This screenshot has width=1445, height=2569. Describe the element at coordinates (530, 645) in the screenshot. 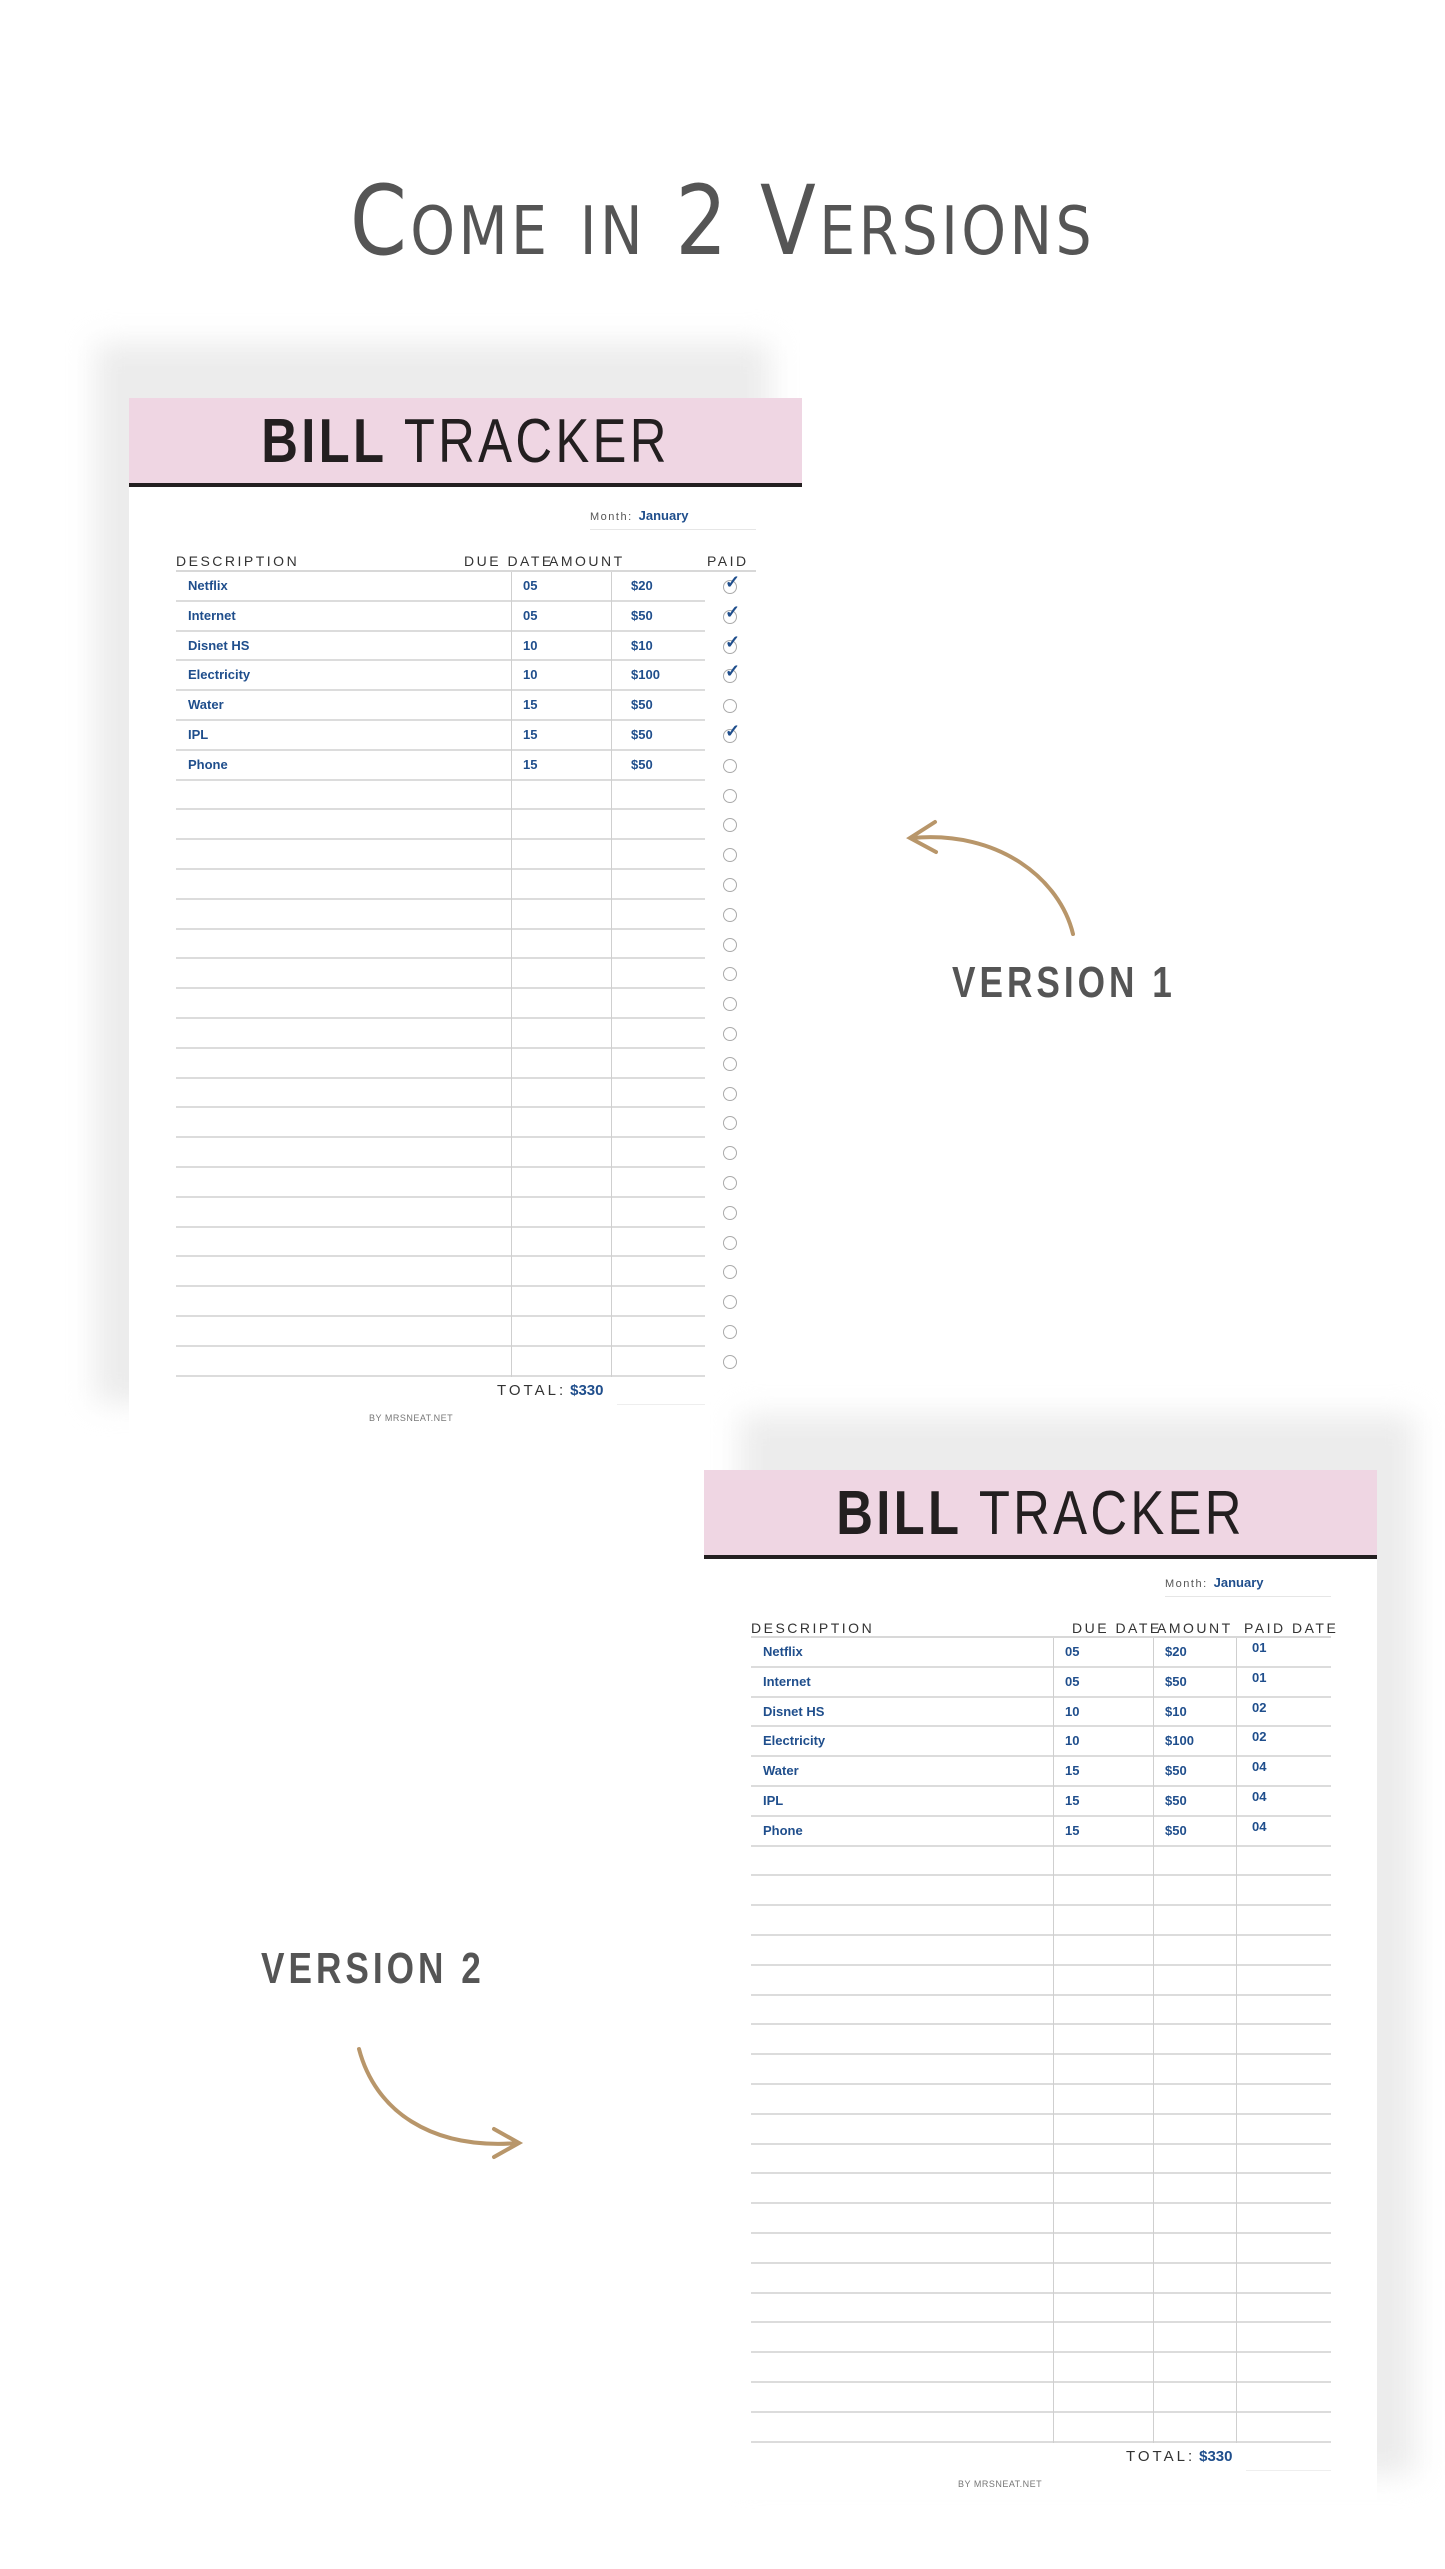

I see `due-date-cell: 10` at that location.